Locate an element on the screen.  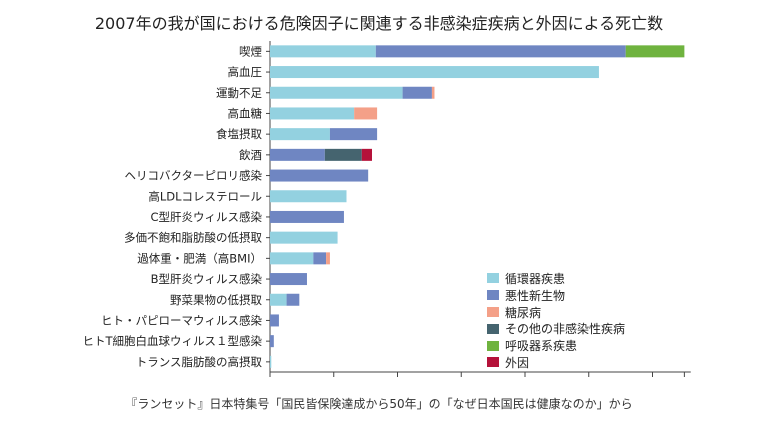
category-label-11: B型肝炎ウィルス感染 is located at coordinates (207, 279).